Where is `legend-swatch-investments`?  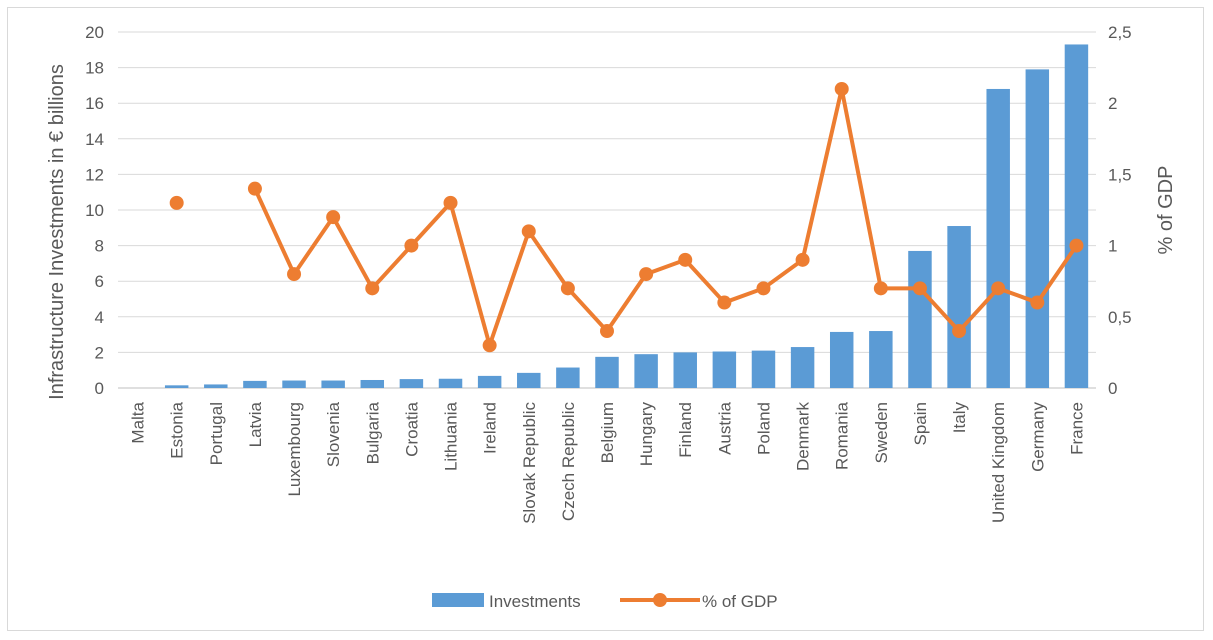 legend-swatch-investments is located at coordinates (458, 600).